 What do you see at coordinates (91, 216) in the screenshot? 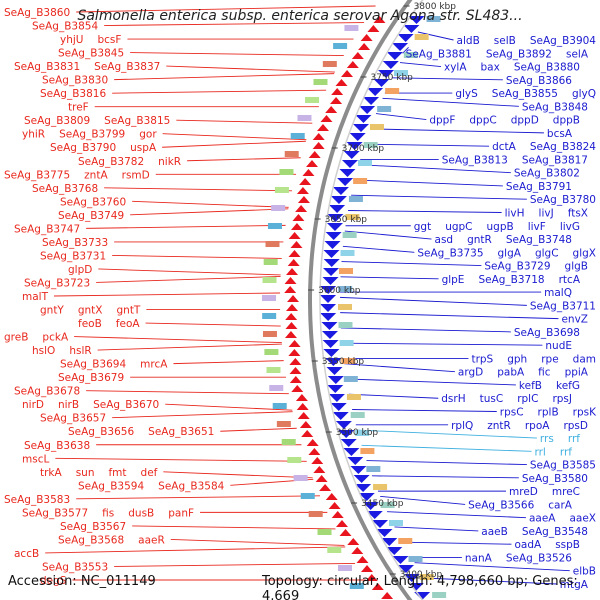
I see `left-gene-label: SeAg_B3749` at bounding box center [91, 216].